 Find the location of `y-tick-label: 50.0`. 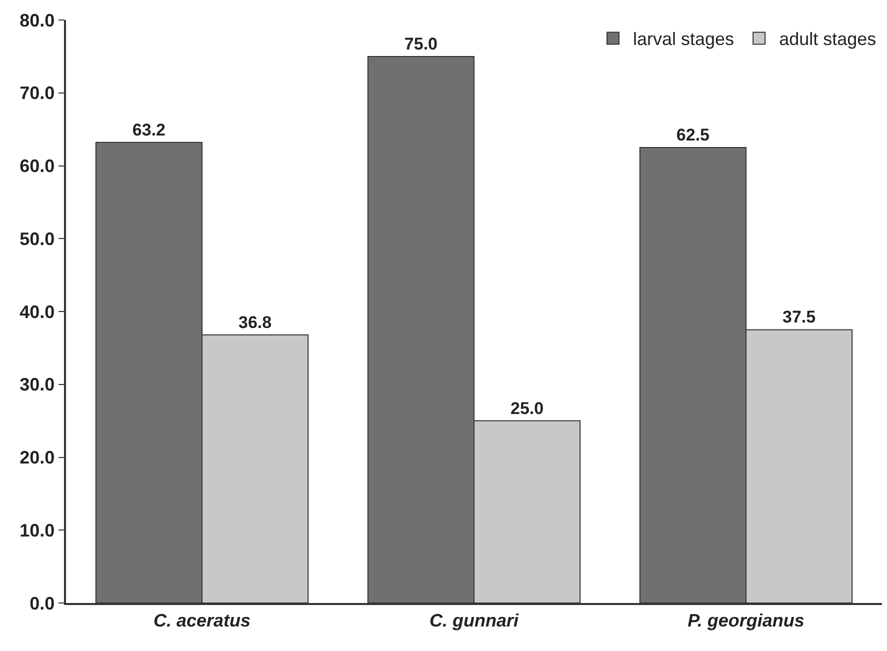

y-tick-label: 50.0 is located at coordinates (37, 238).